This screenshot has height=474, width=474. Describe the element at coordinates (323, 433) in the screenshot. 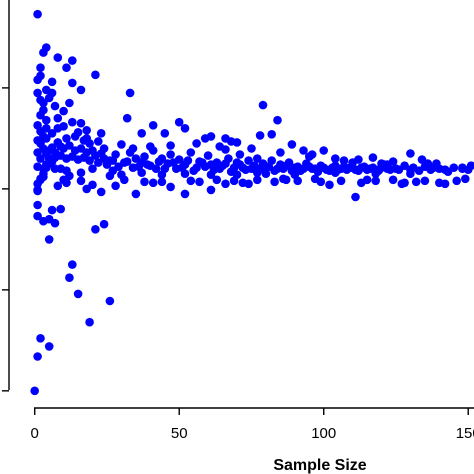

I see `x-tick-label: 100` at that location.